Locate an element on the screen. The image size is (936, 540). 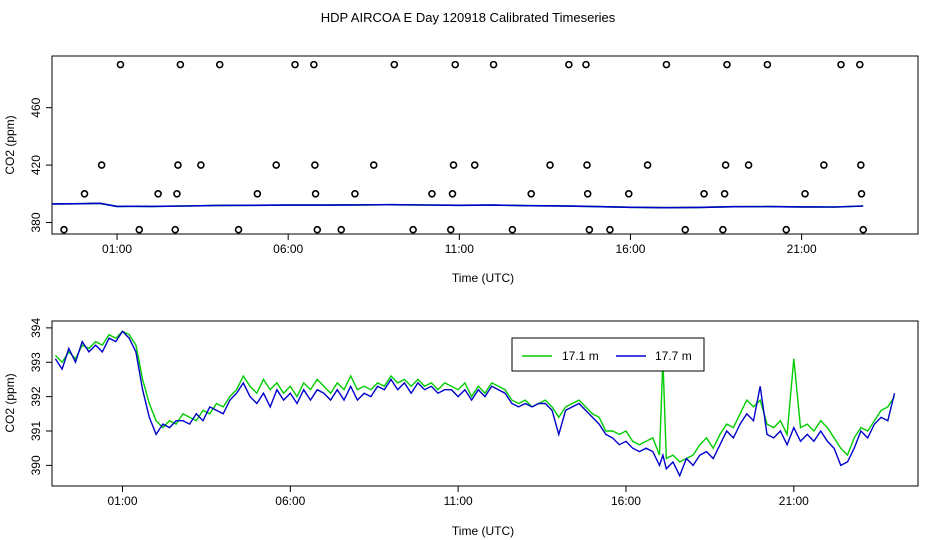
x-tick-label: 06:00 is located at coordinates (290, 501).